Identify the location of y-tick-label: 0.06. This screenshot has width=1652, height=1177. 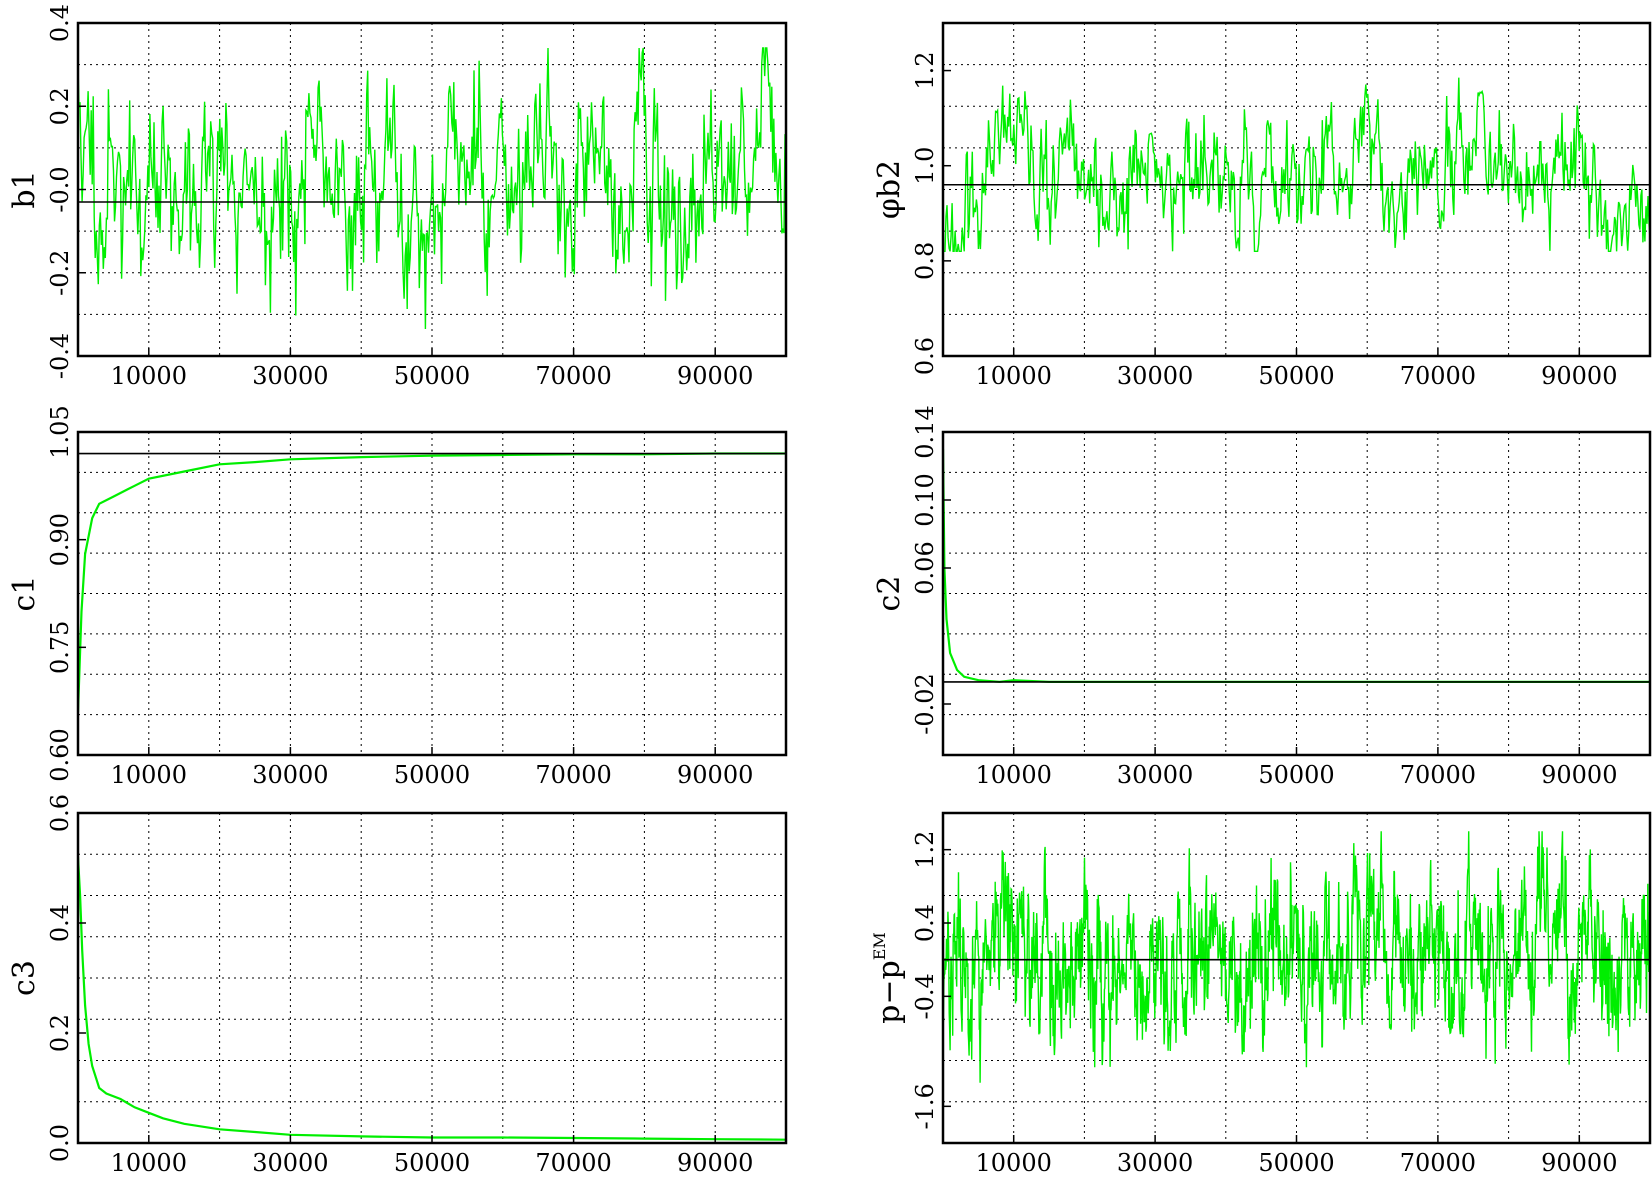
(925, 567).